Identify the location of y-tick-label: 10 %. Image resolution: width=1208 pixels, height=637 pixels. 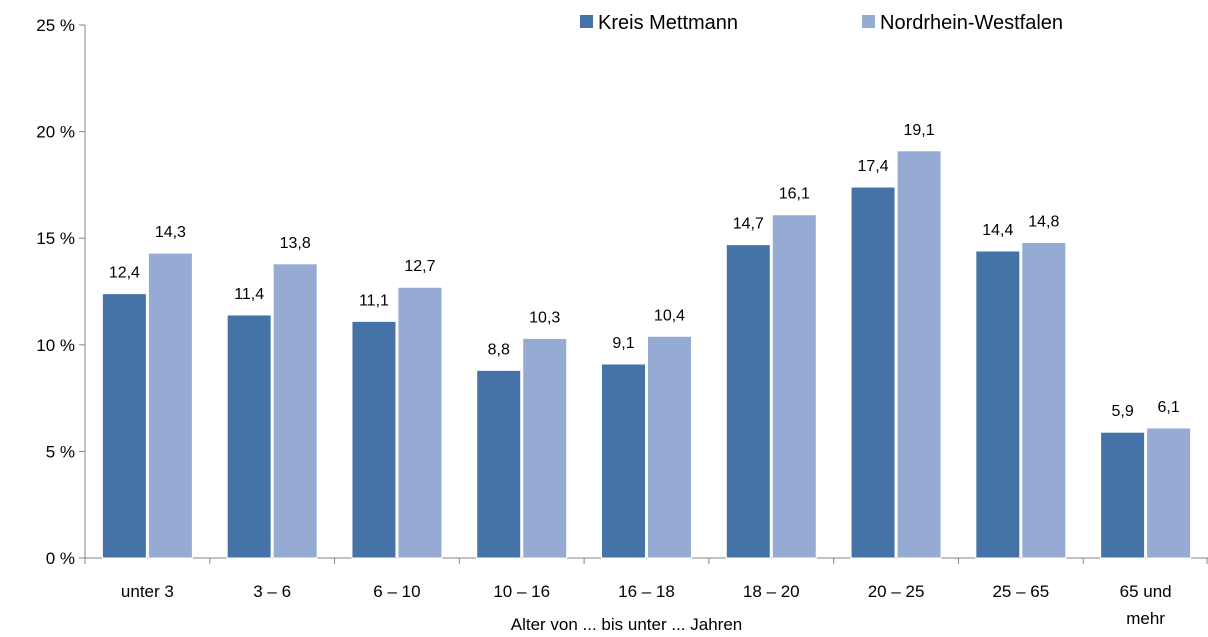
(55, 345).